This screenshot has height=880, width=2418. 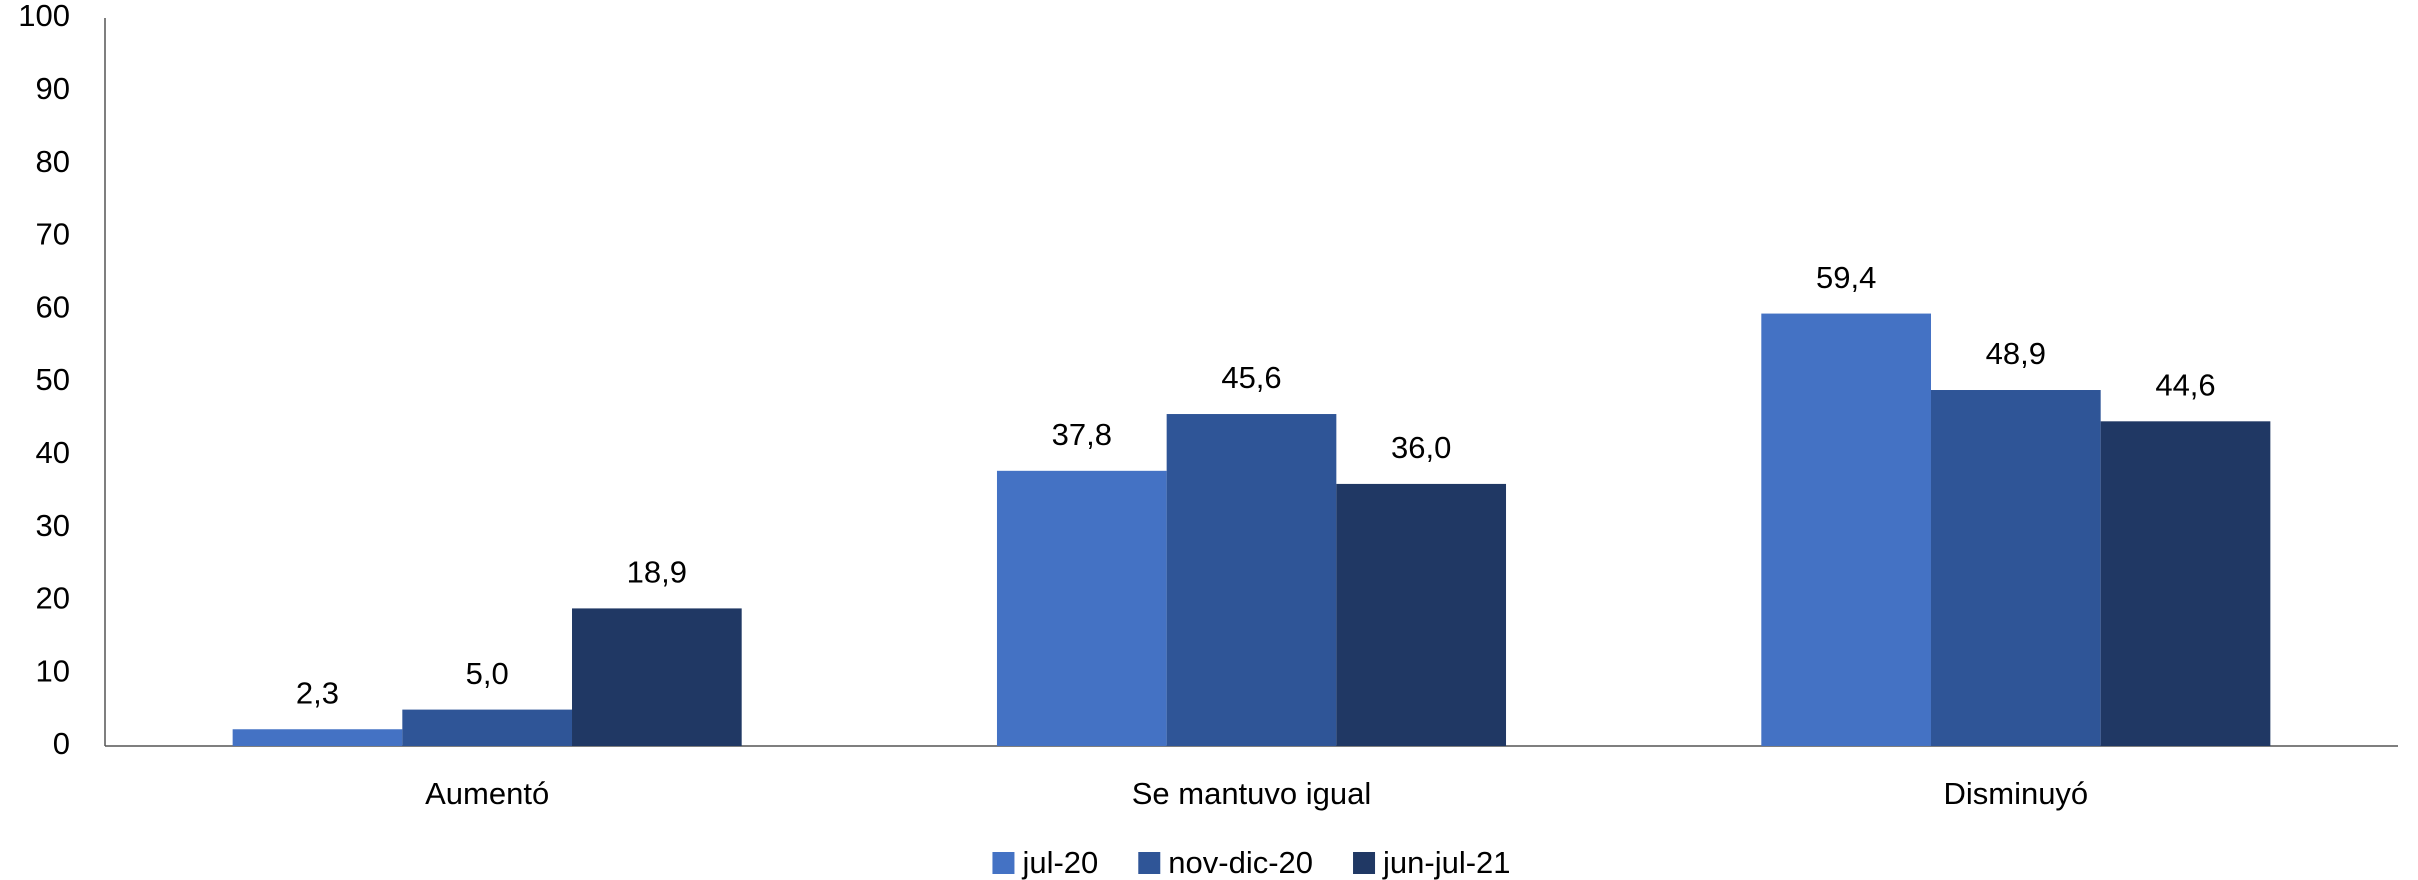 I want to click on y-tick-label: 0, so click(x=61, y=743).